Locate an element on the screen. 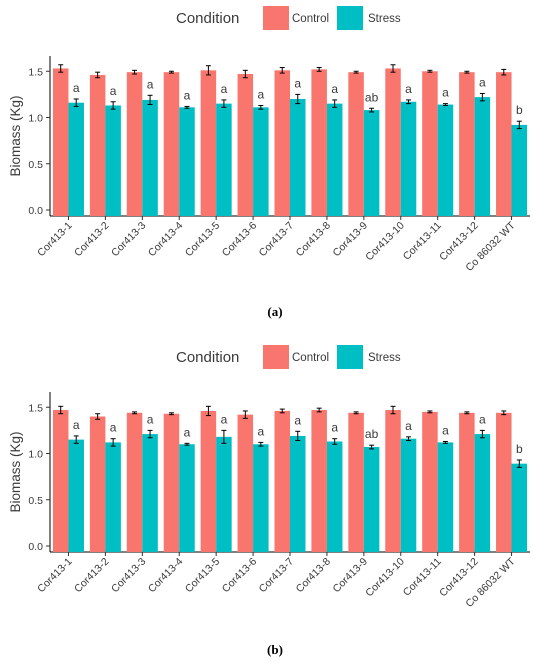 Image resolution: width=550 pixels, height=667 pixels. panel-caption: (a) is located at coordinates (274, 311).